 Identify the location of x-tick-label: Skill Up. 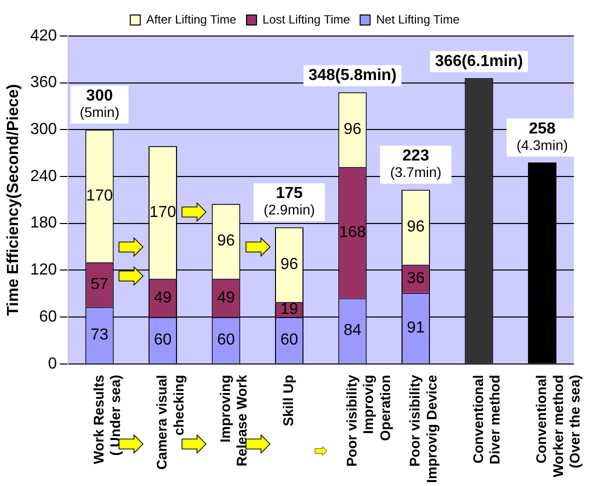
(288, 400).